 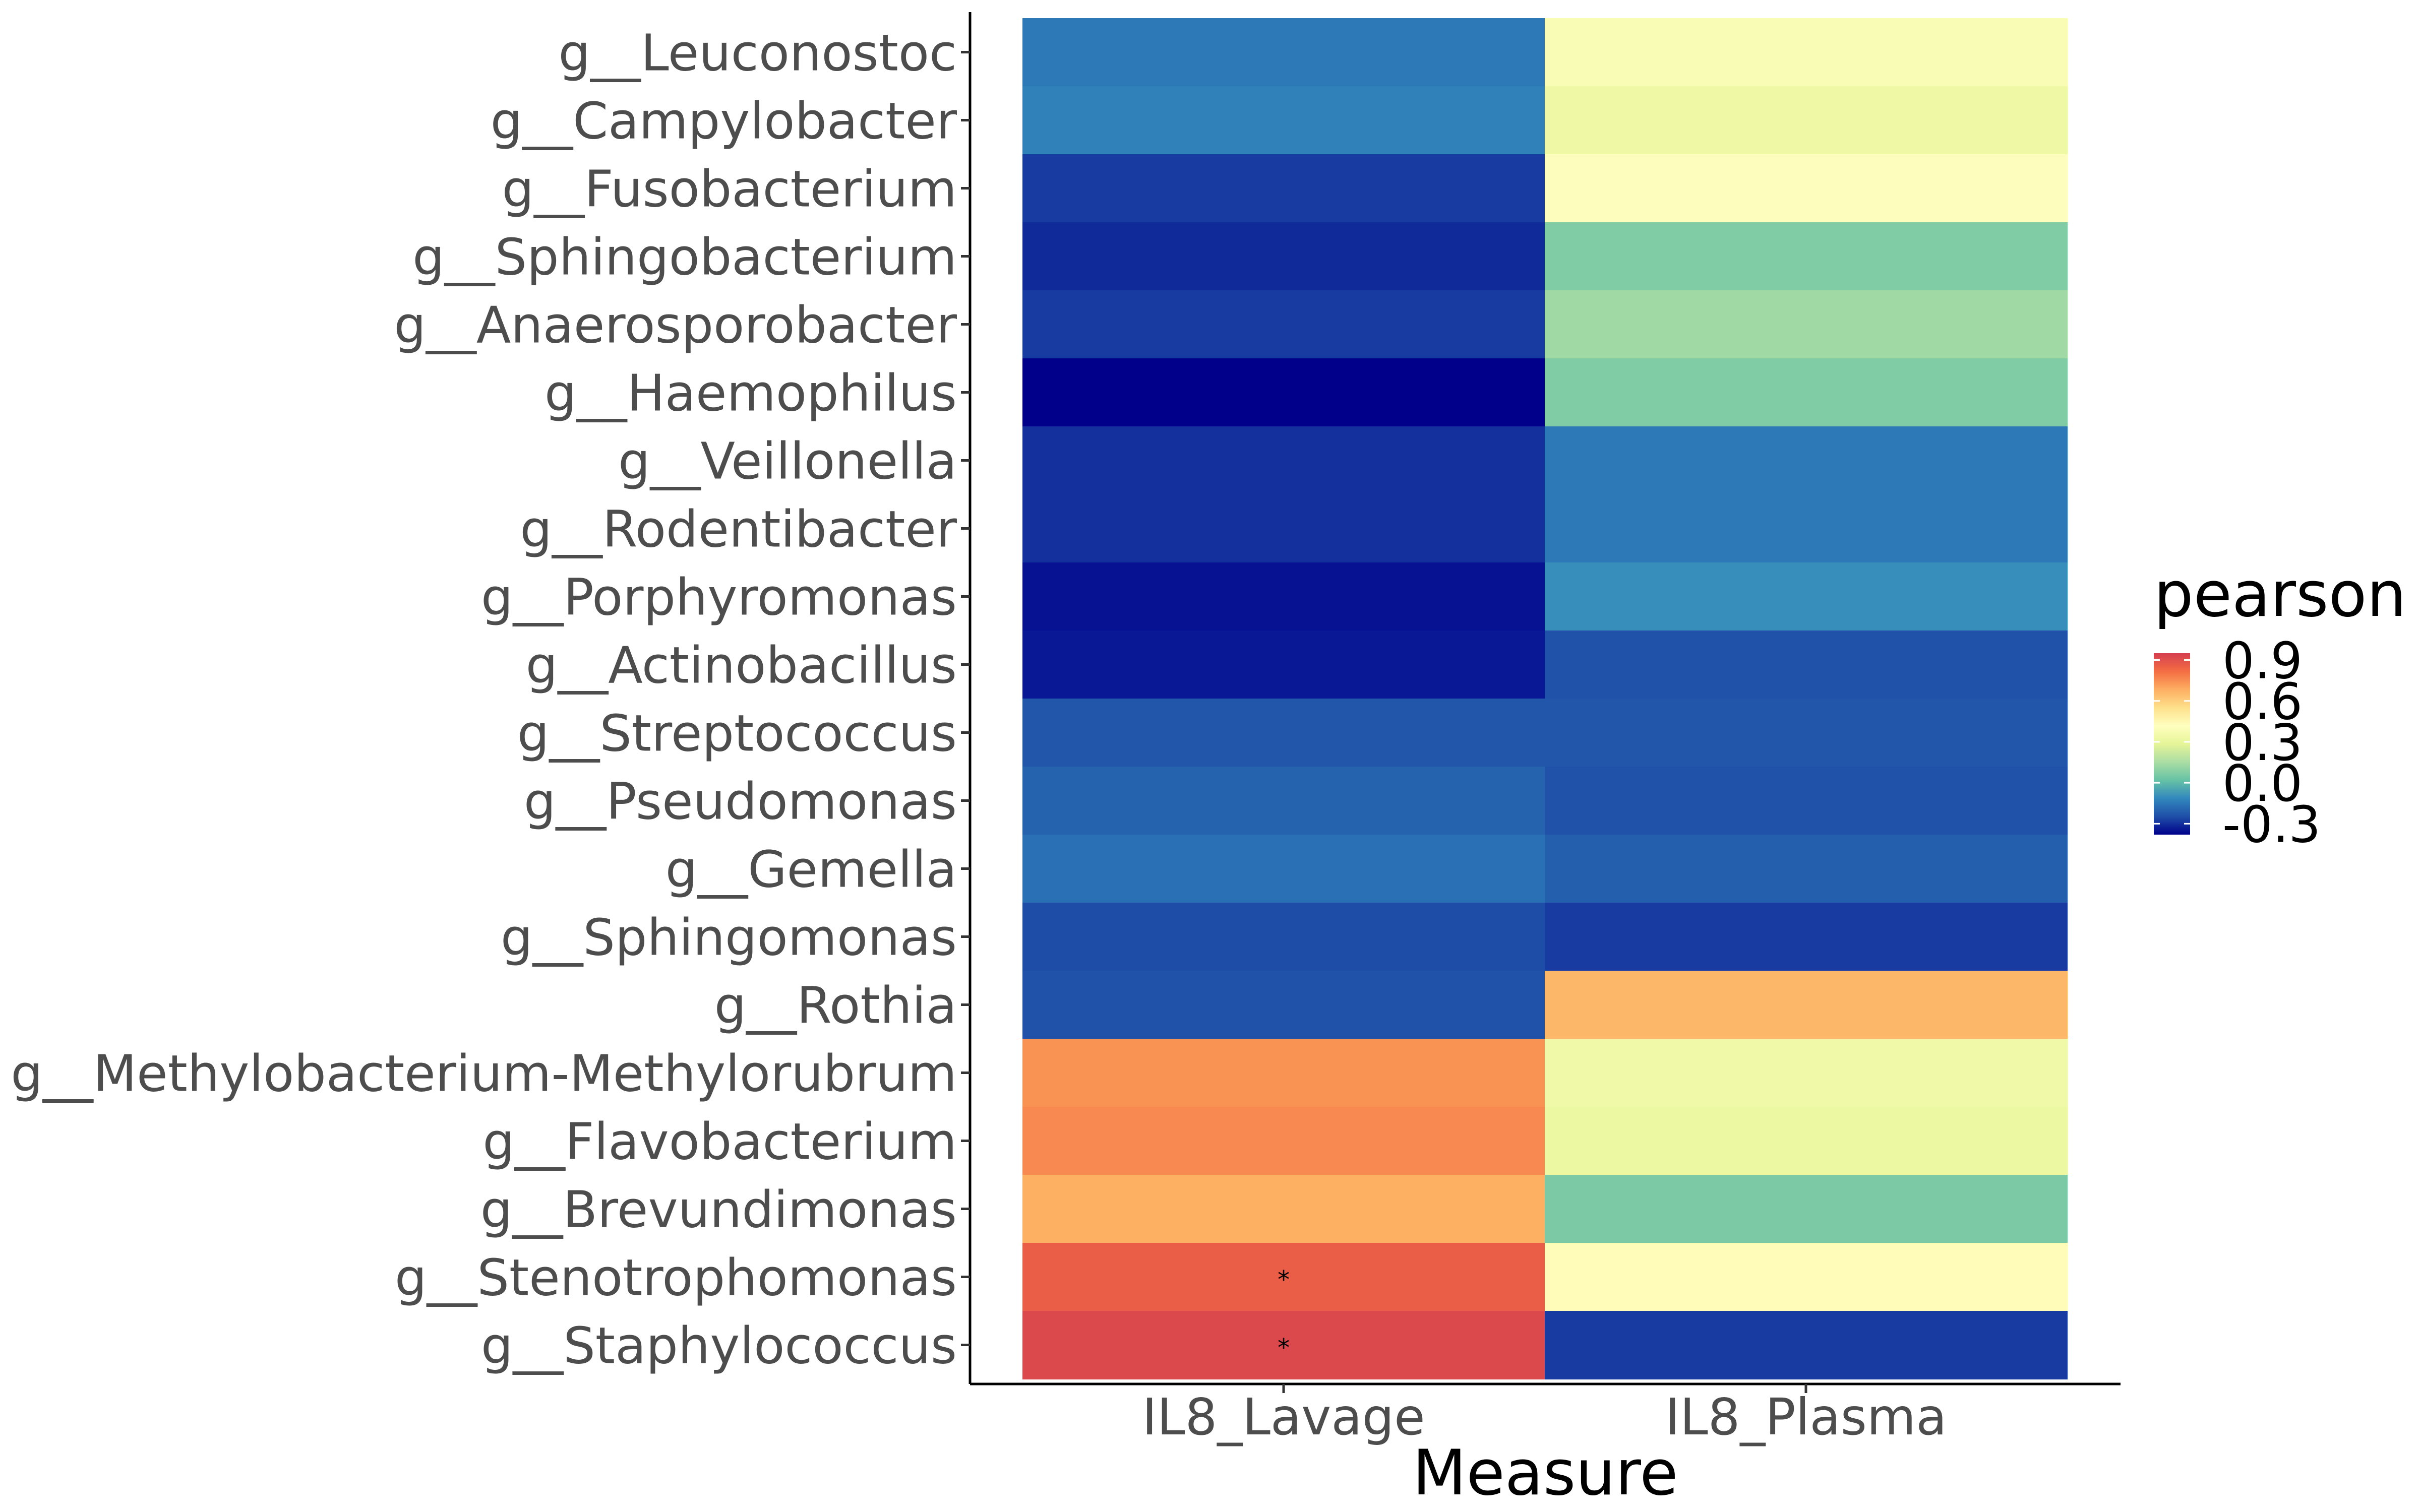 I want to click on x-tick-label: IL8_Plasma, so click(x=1806, y=1417).